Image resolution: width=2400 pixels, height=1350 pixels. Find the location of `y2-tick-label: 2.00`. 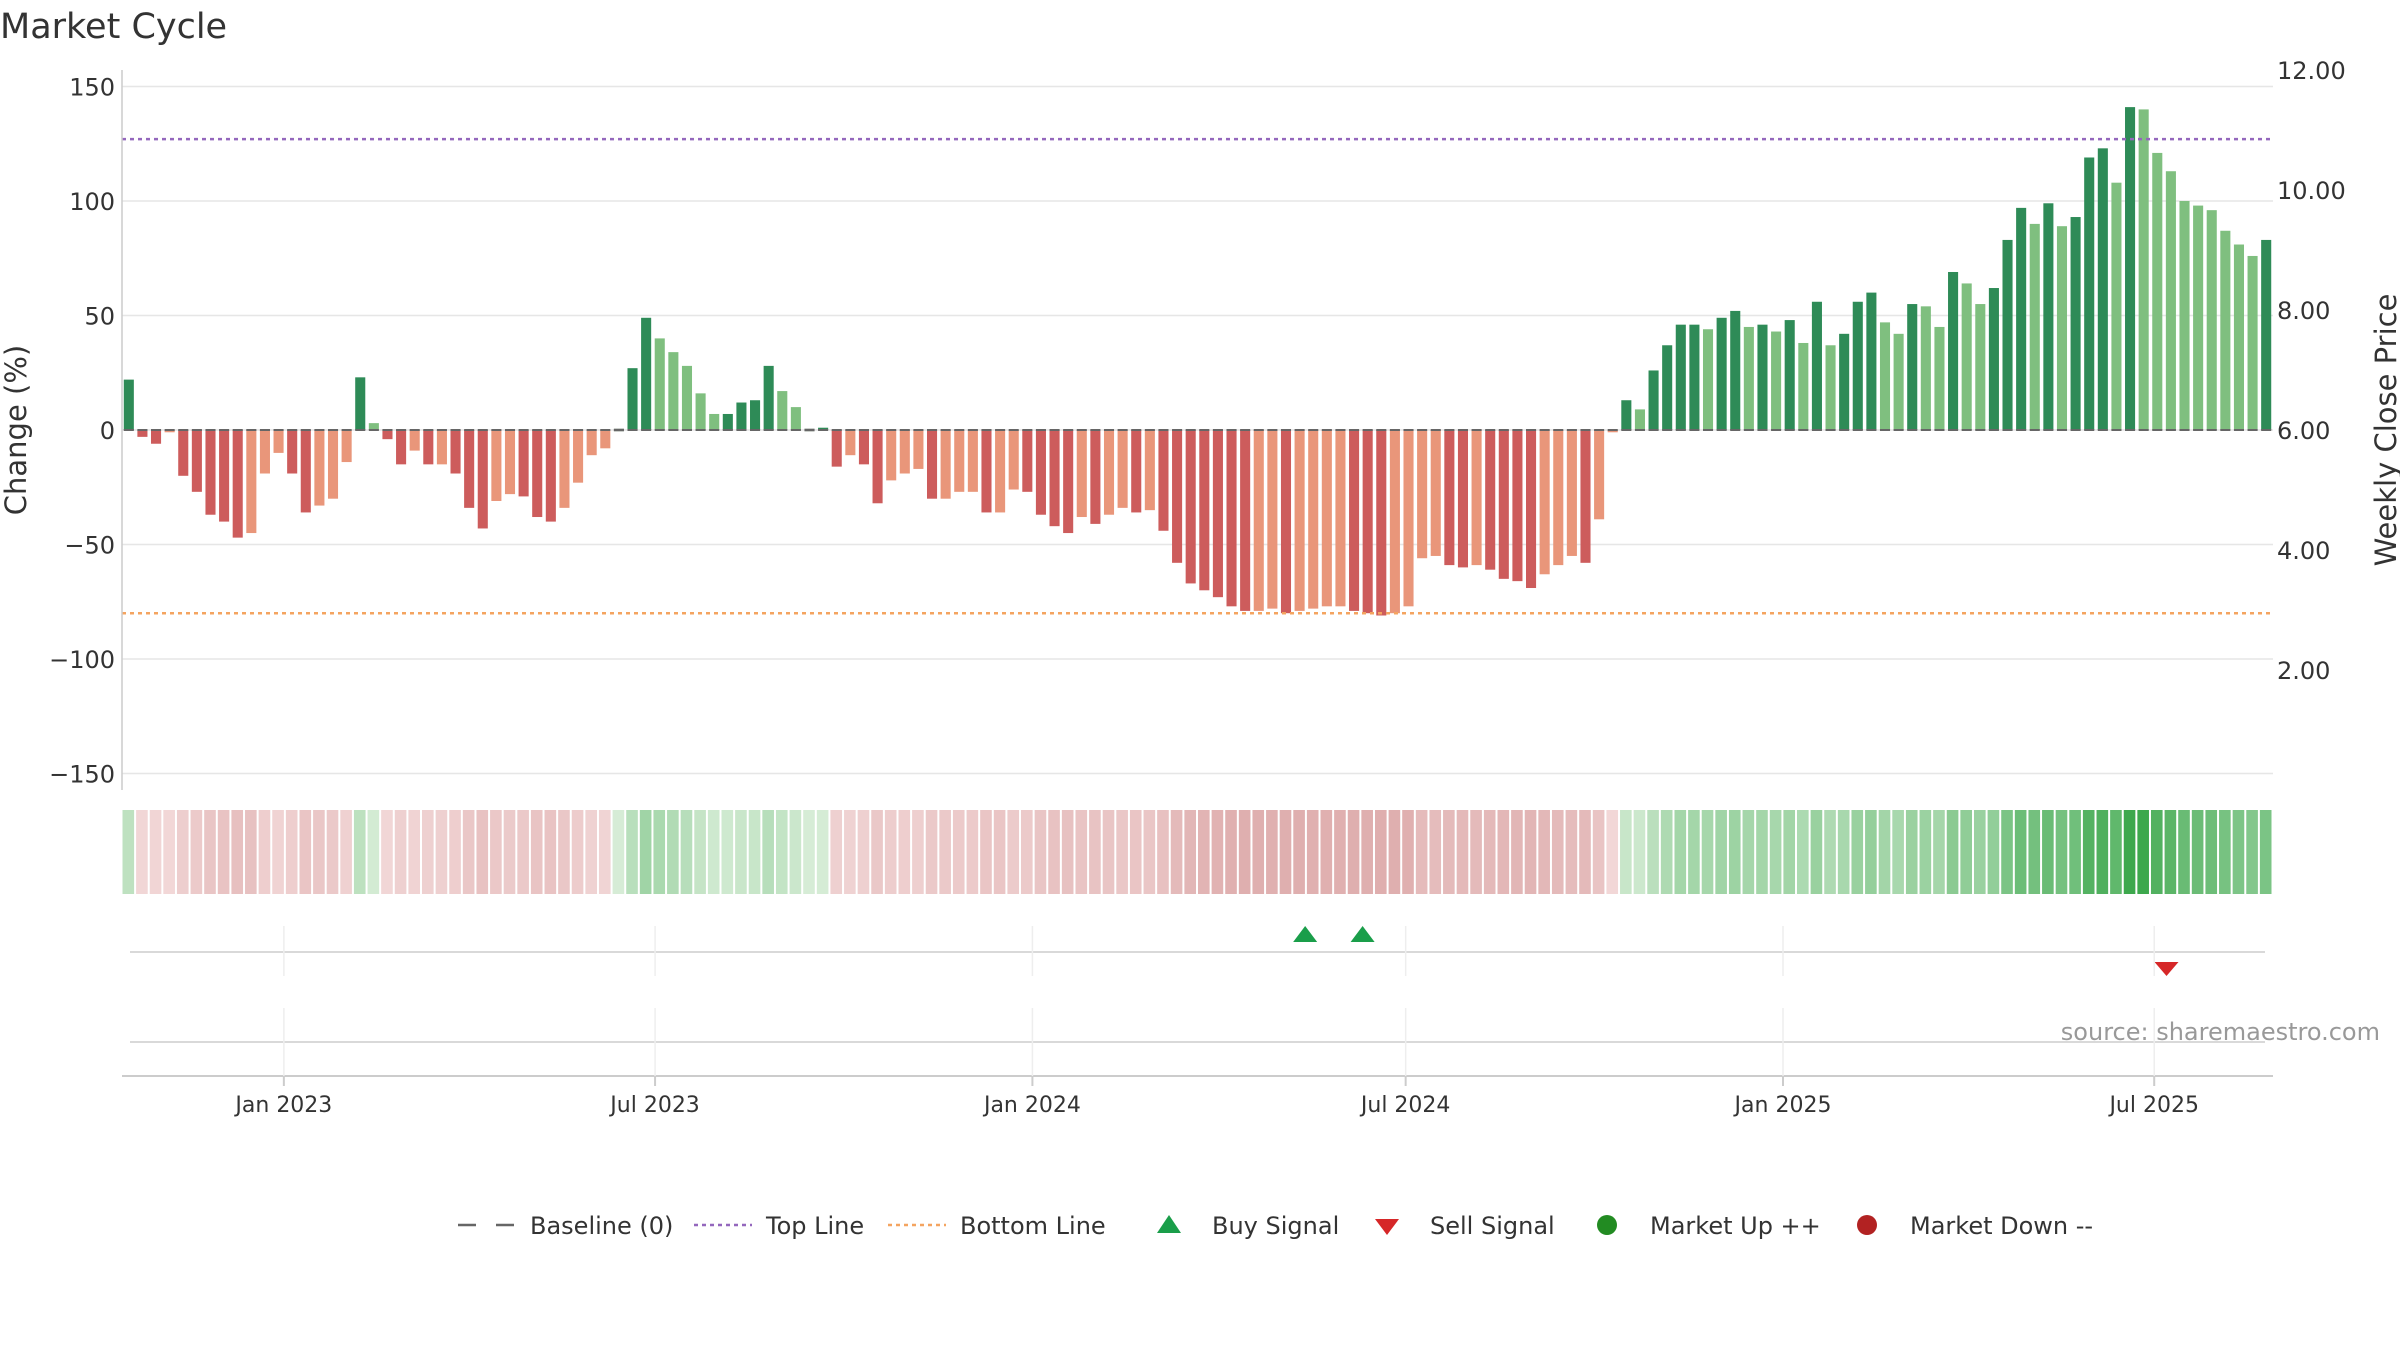

y2-tick-label: 2.00 is located at coordinates (2303, 671).